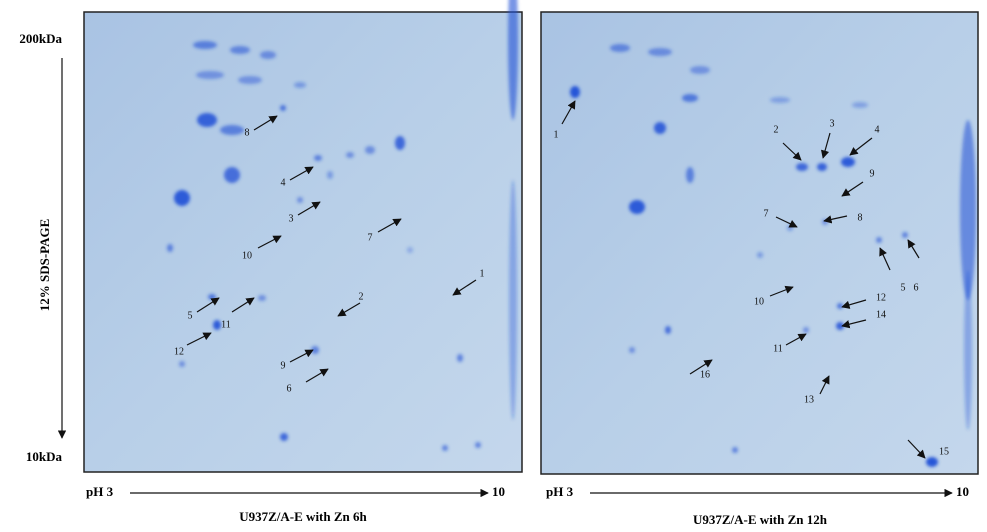 Image resolution: width=987 pixels, height=532 pixels. I want to click on spot-label: 4, so click(283, 182).